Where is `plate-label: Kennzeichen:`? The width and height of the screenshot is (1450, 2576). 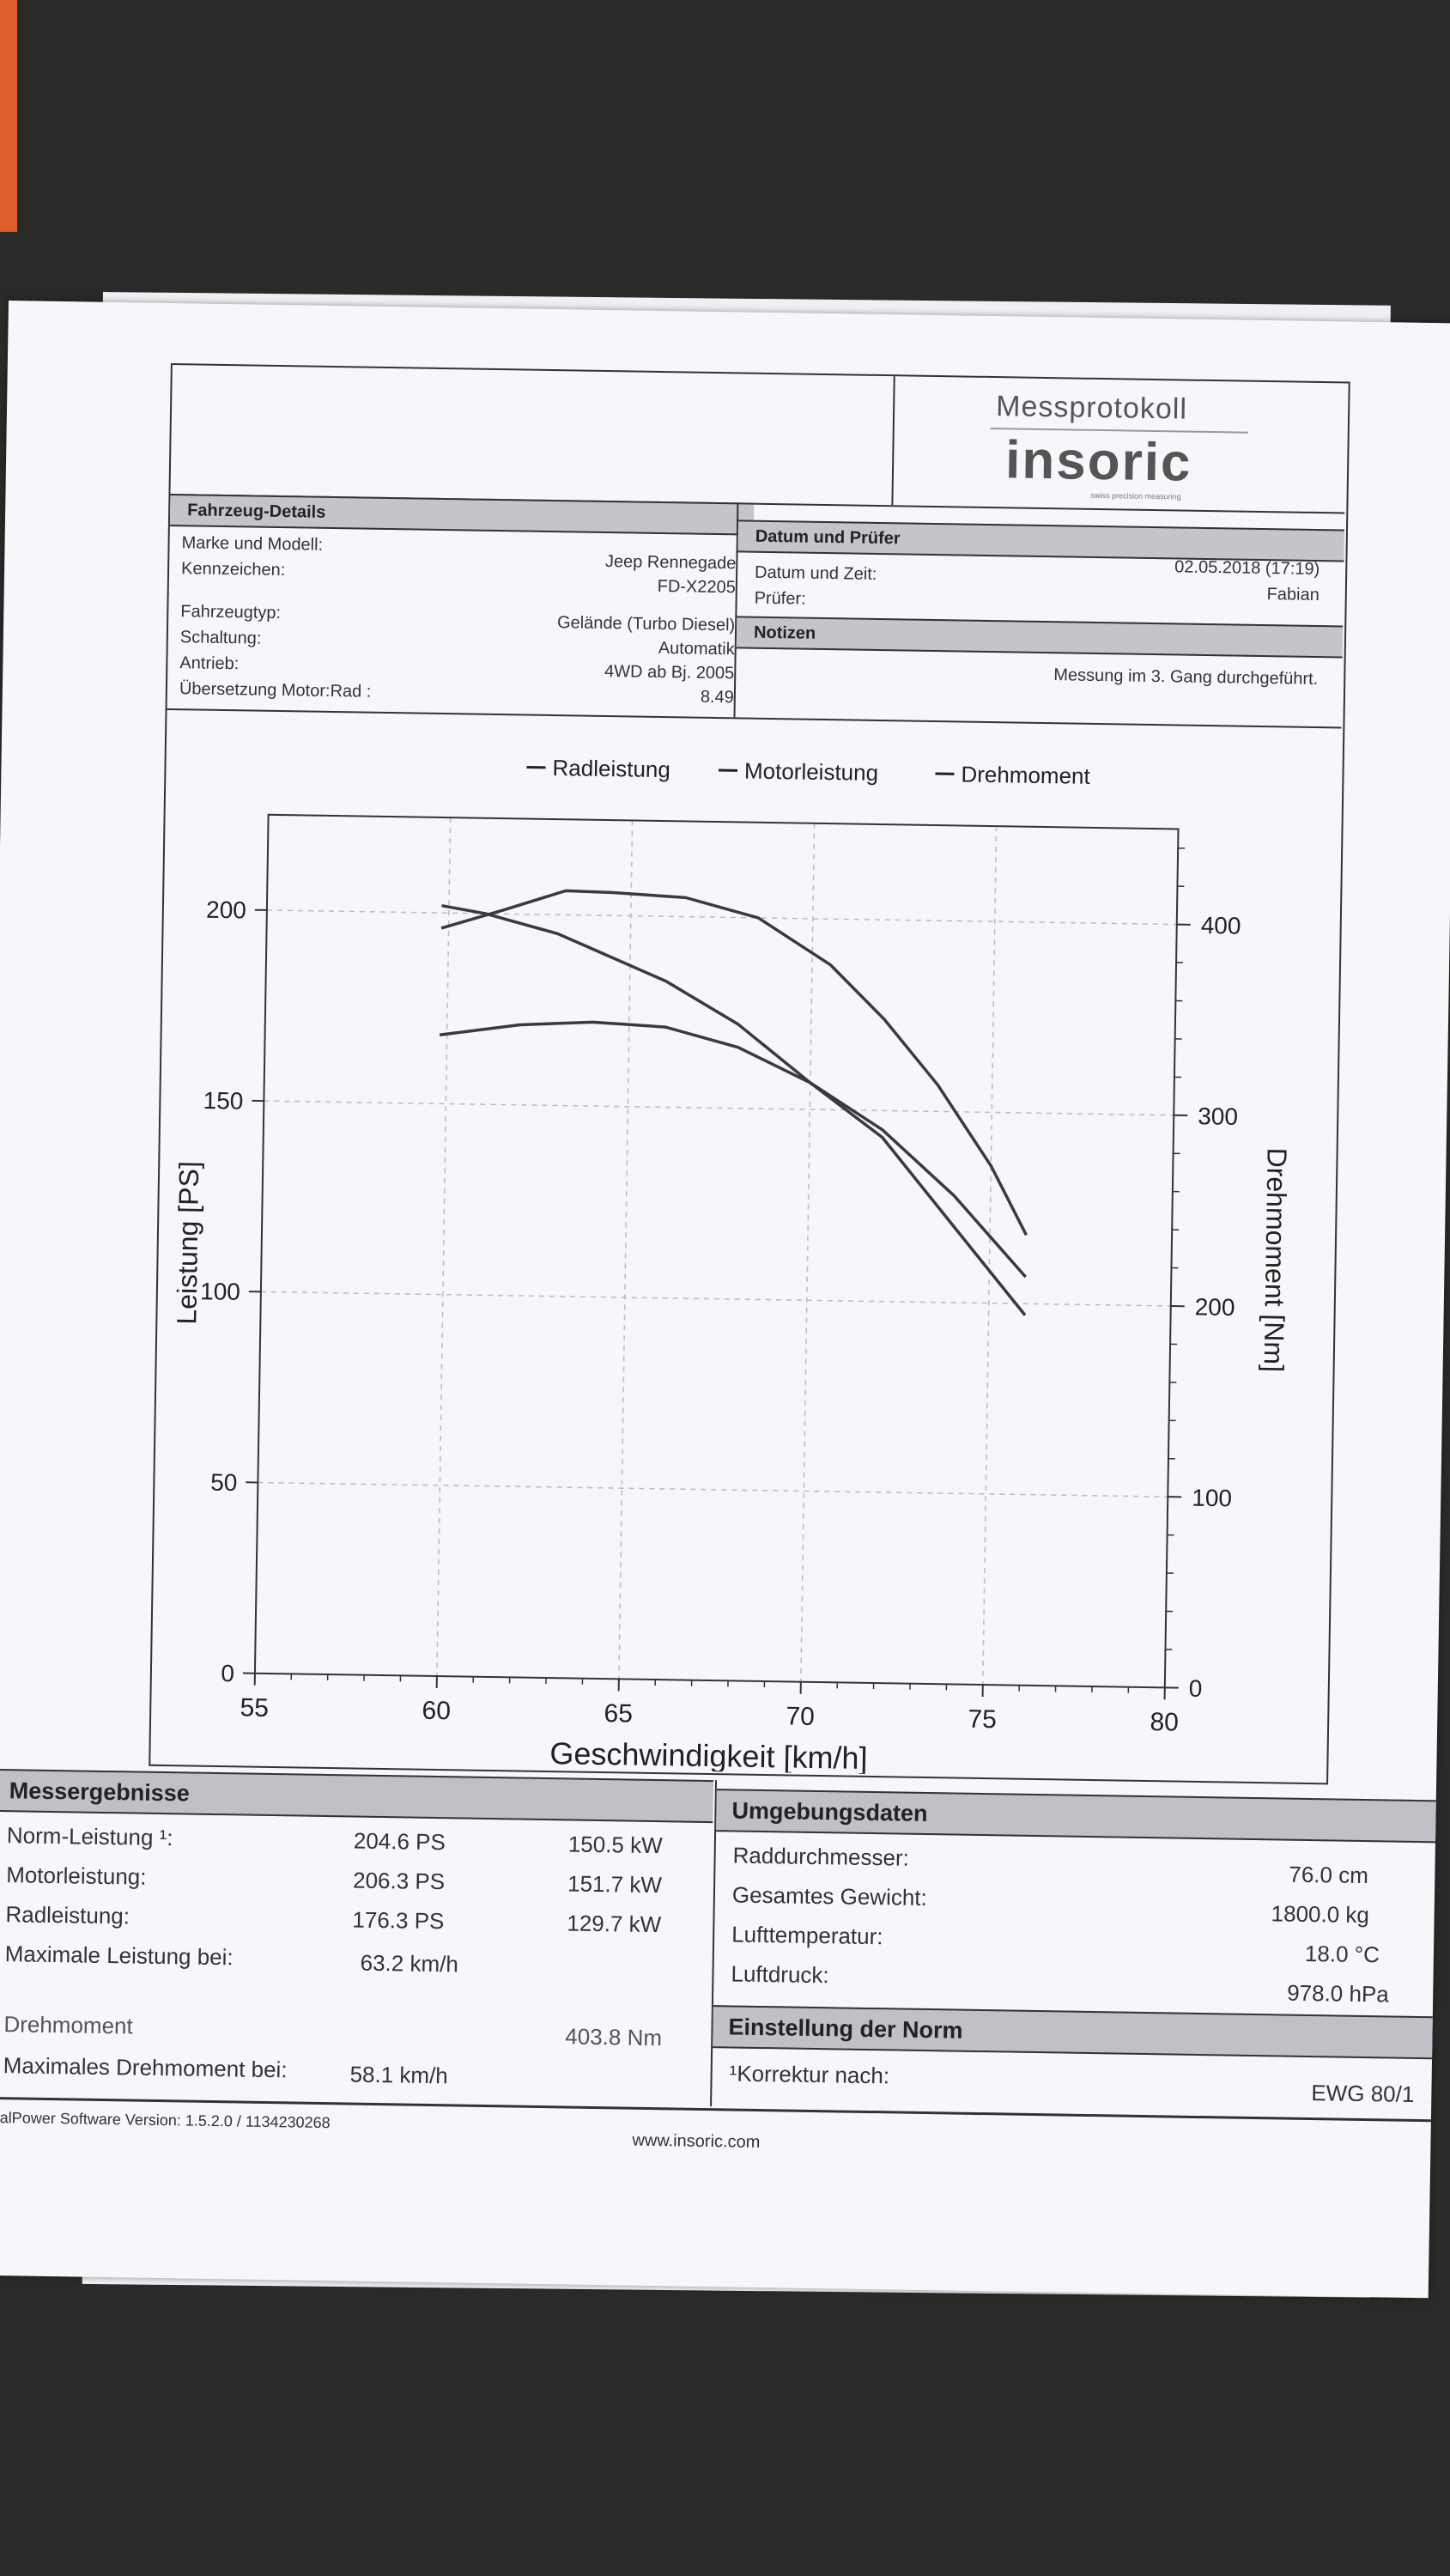
plate-label: Kennzeichen: is located at coordinates (233, 569).